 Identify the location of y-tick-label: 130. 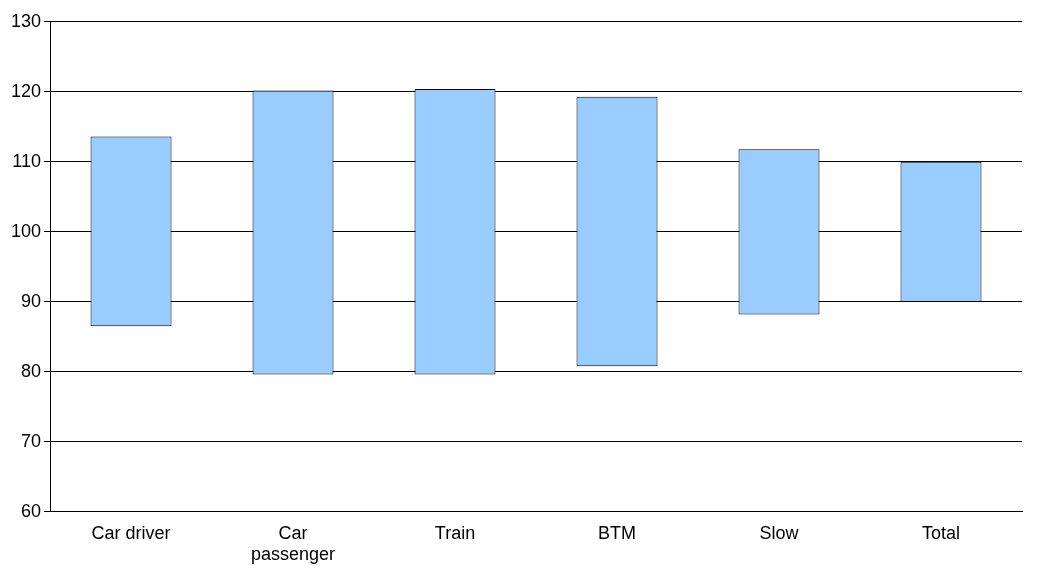
(26, 20).